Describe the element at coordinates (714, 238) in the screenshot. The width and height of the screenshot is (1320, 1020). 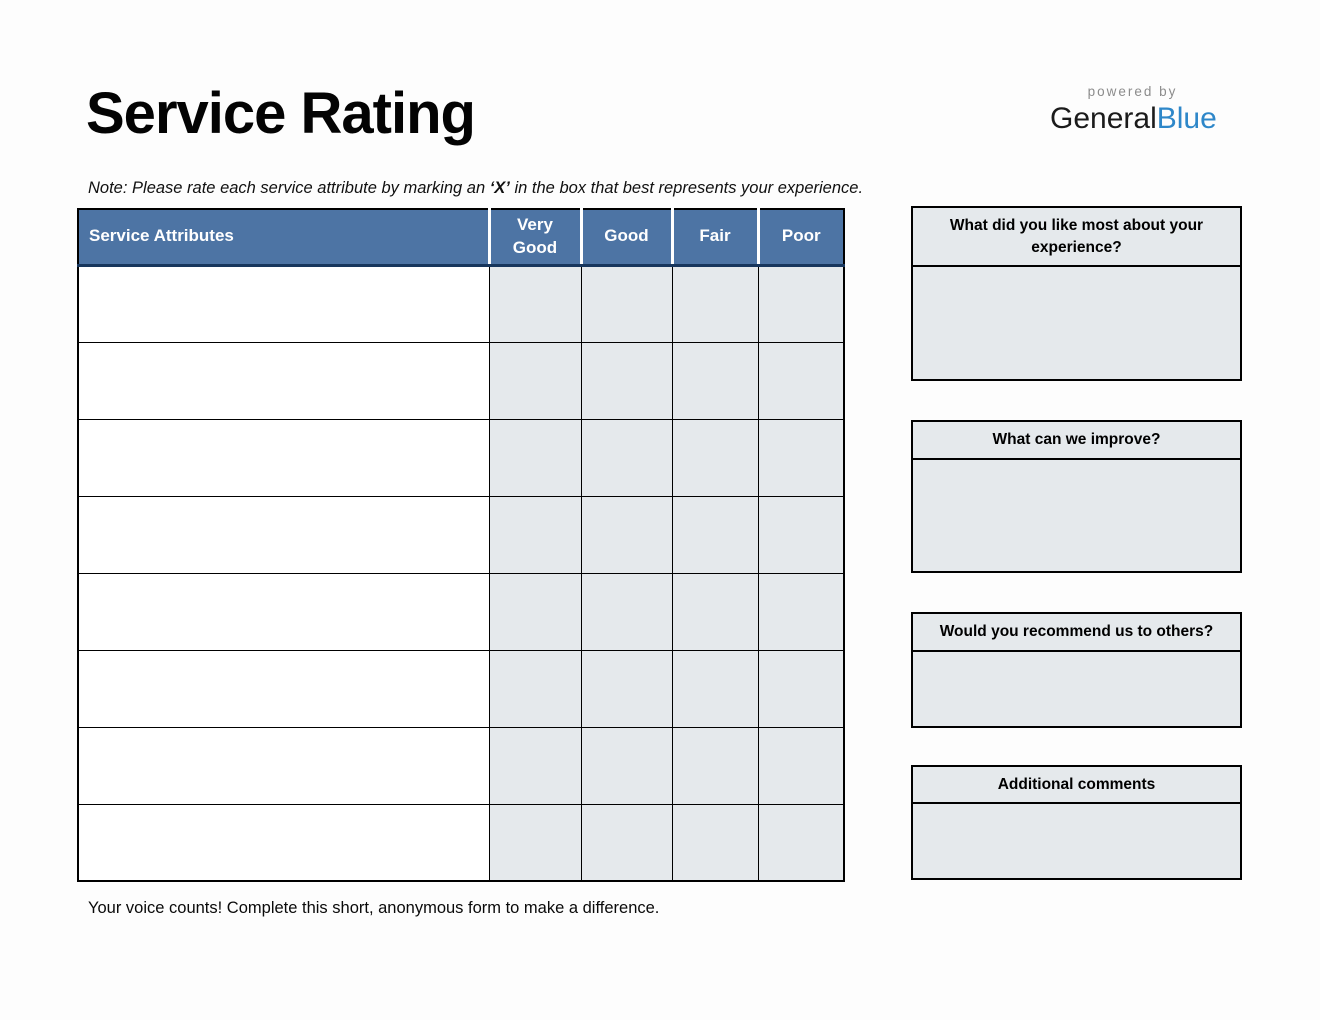
I see `column-header-fair: Fair` at that location.